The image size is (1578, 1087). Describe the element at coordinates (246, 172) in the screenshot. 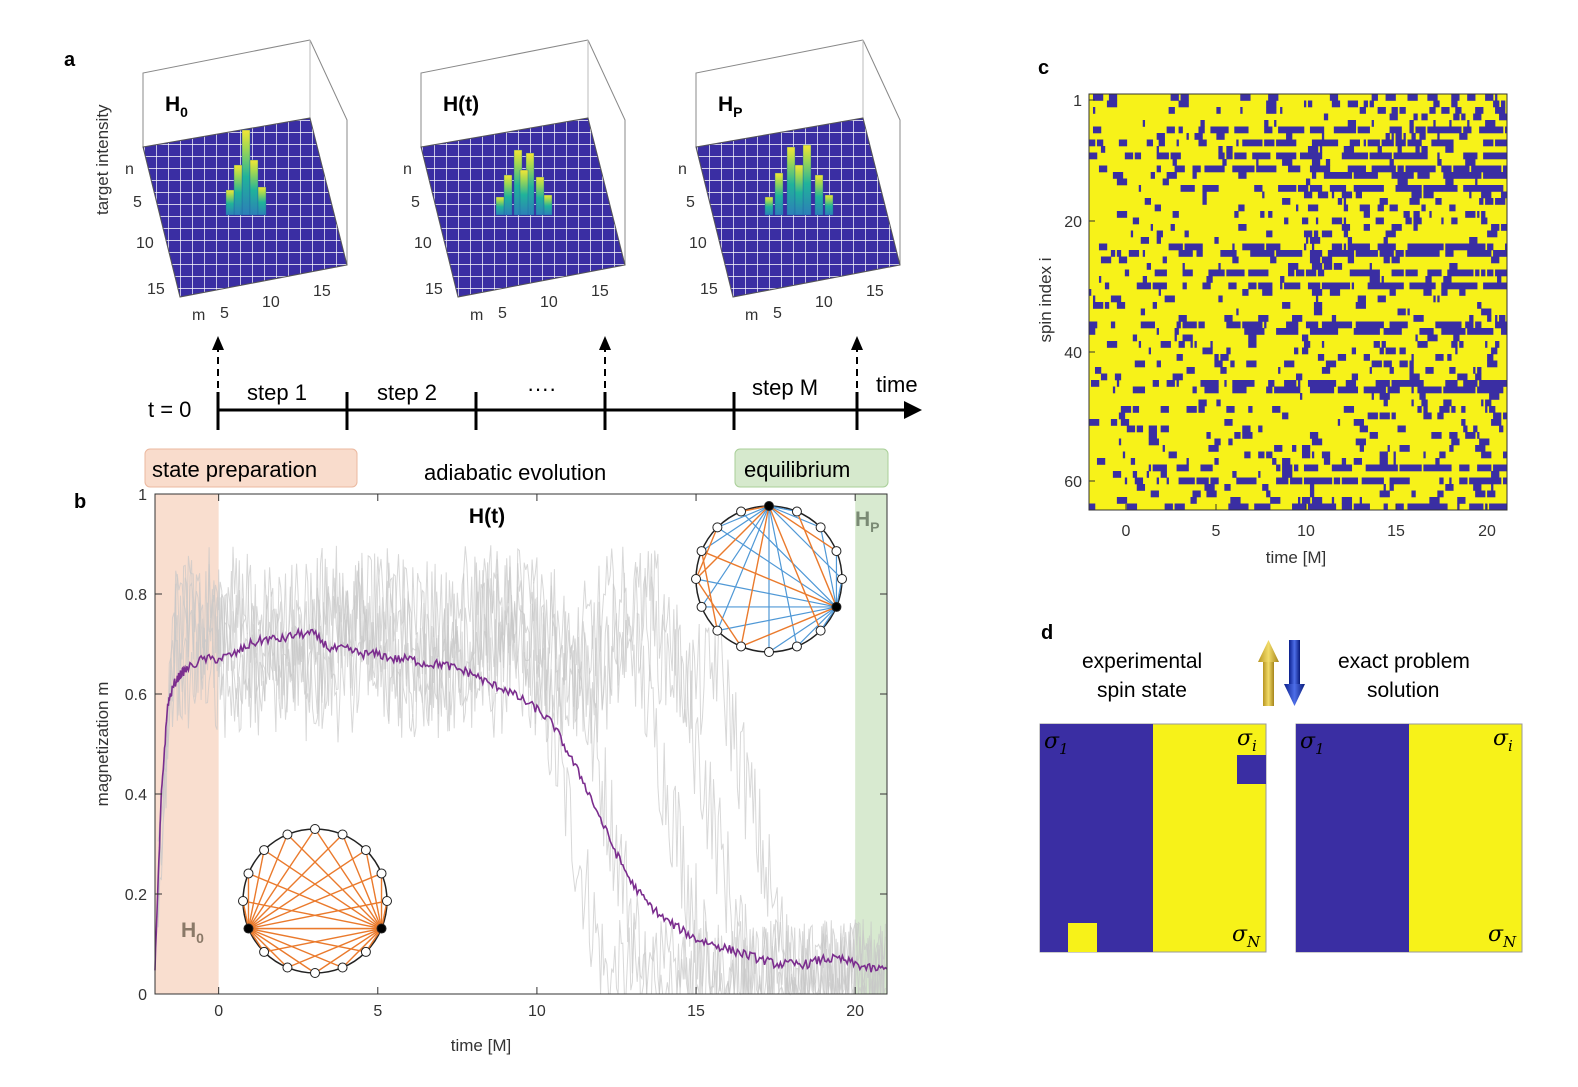

I see `subplot-peak-bar` at that location.